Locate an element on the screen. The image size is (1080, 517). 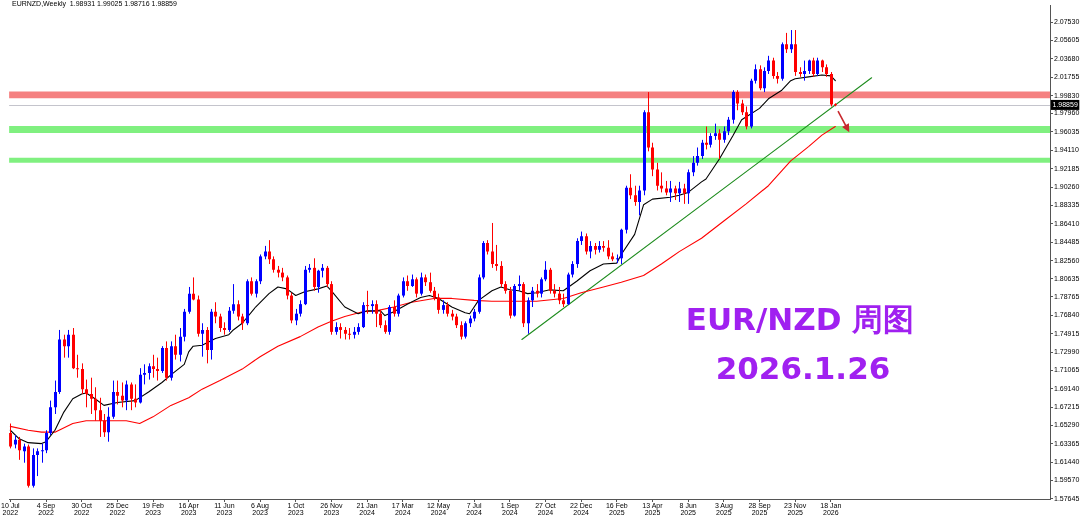
annotation: EUR/NZD 周图 is located at coordinates (800, 319).